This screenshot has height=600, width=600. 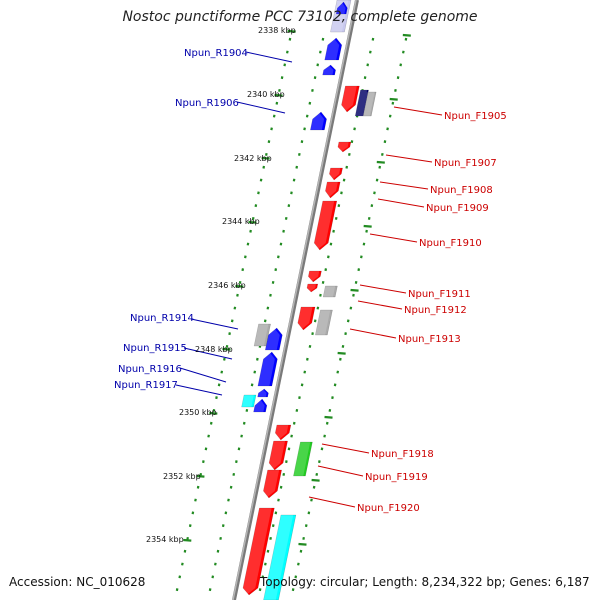 I want to click on gene-npun-r1914, so click(x=262, y=335).